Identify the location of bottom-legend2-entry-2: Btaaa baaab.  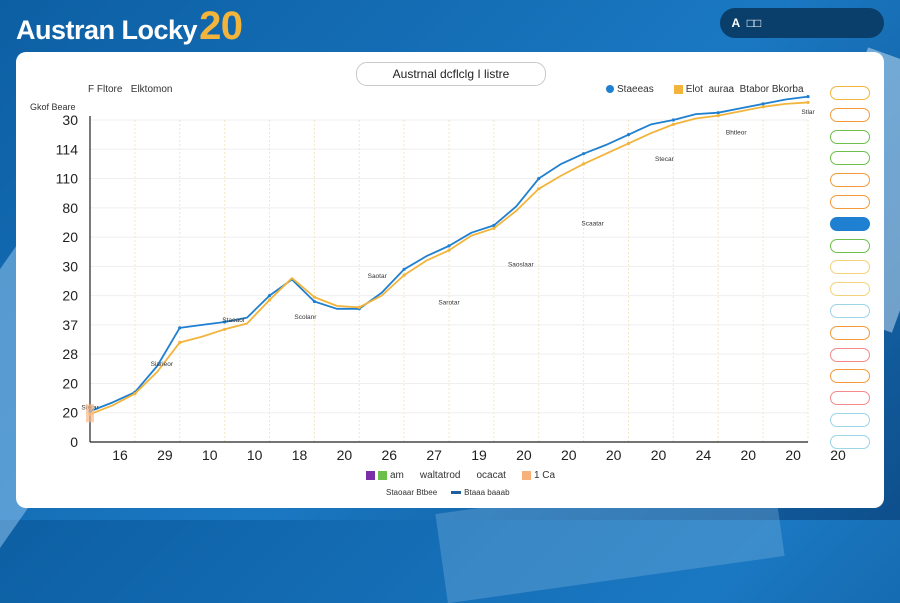
(480, 492).